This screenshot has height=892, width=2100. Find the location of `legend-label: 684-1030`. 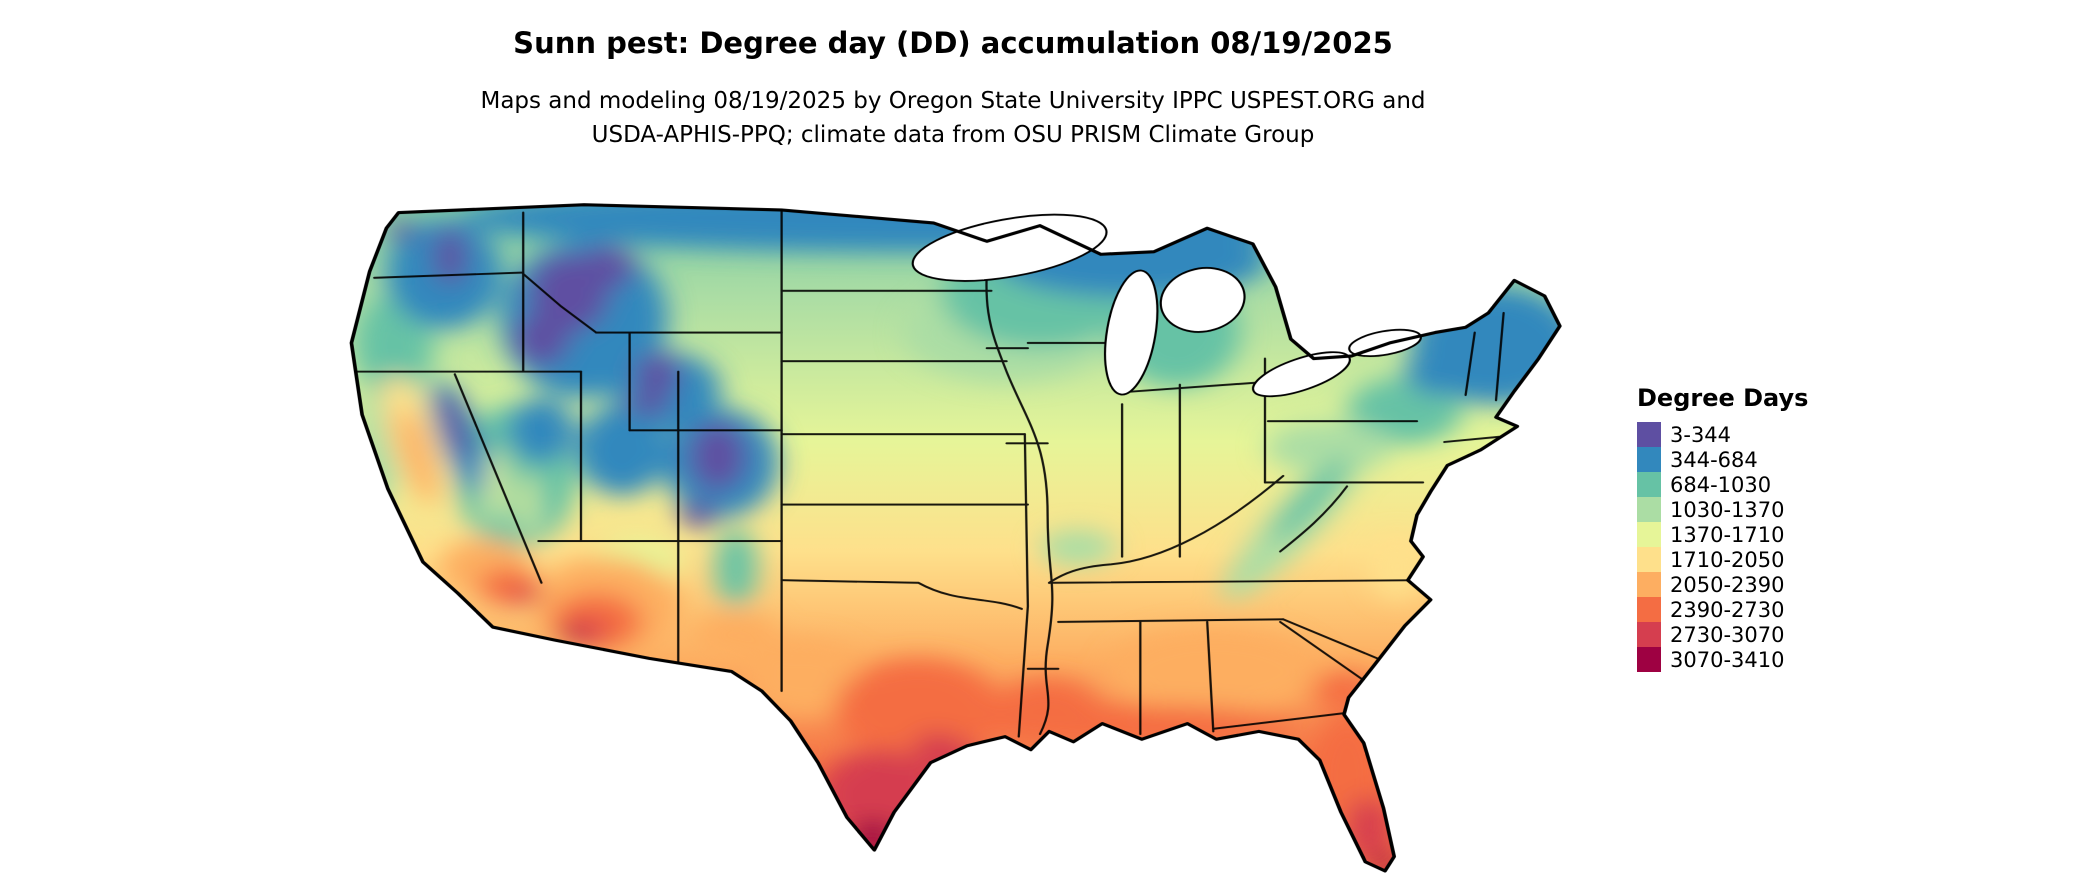

legend-label: 684-1030 is located at coordinates (1721, 484).